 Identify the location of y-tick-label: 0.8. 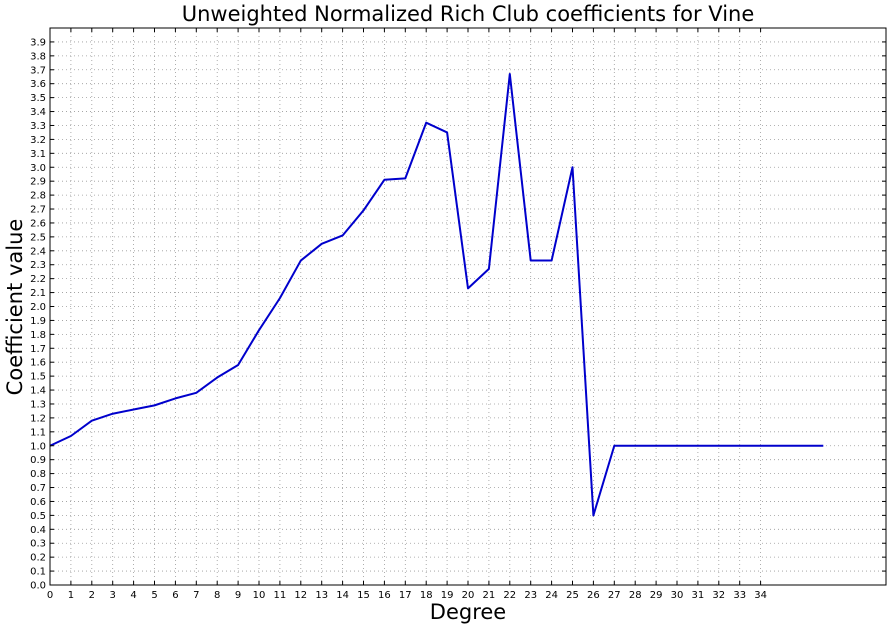
(38, 474).